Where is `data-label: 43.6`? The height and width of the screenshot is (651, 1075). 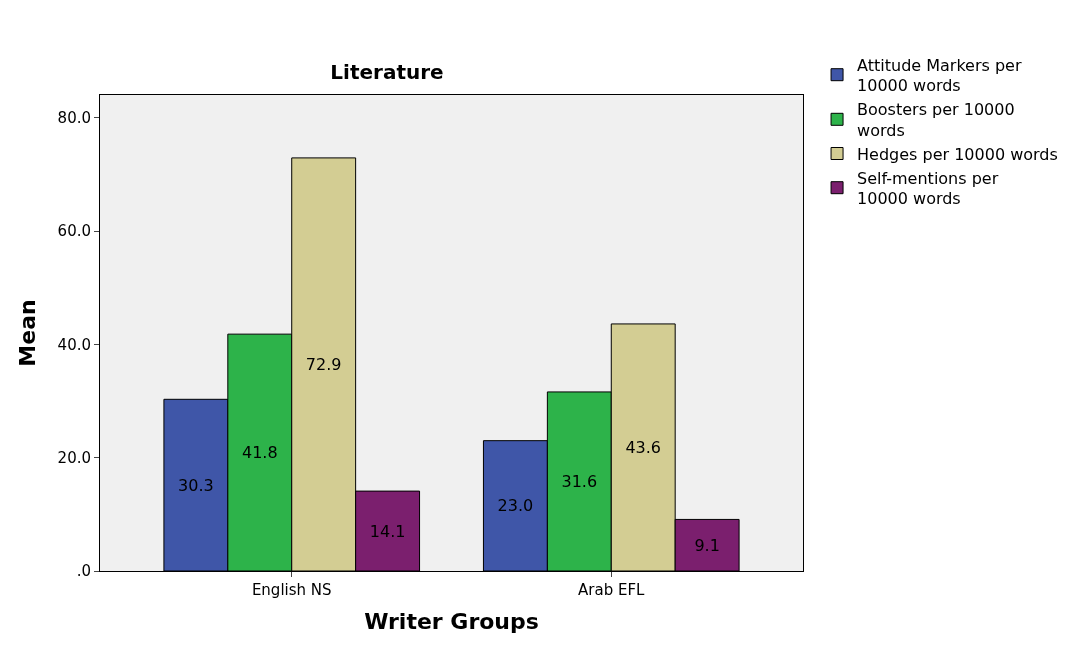 data-label: 43.6 is located at coordinates (643, 447).